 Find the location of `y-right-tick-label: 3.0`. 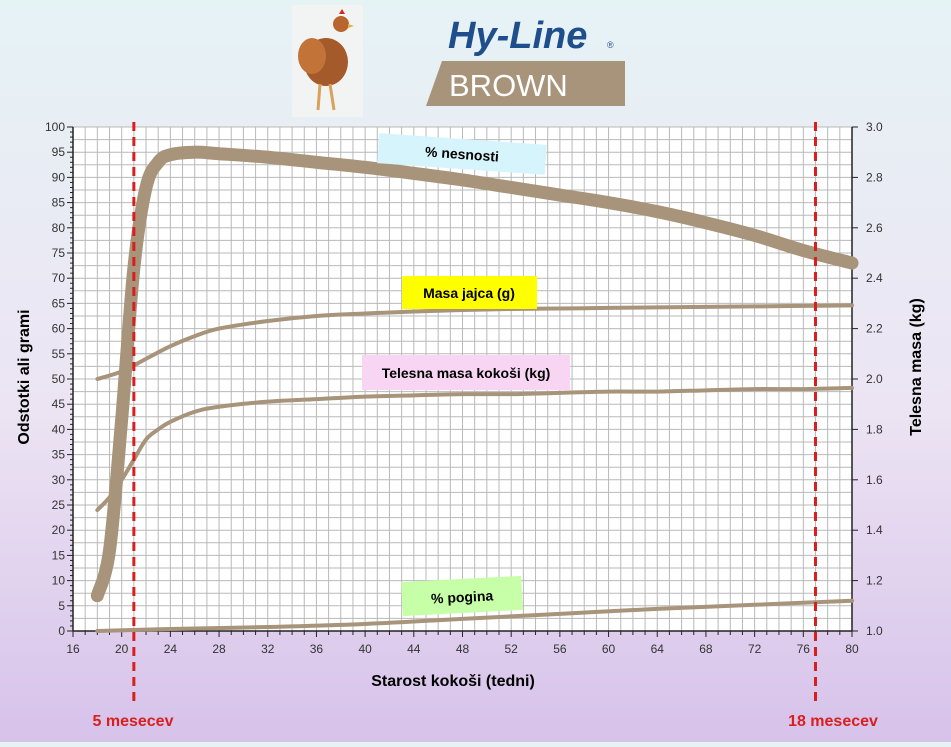

y-right-tick-label: 3.0 is located at coordinates (874, 127).